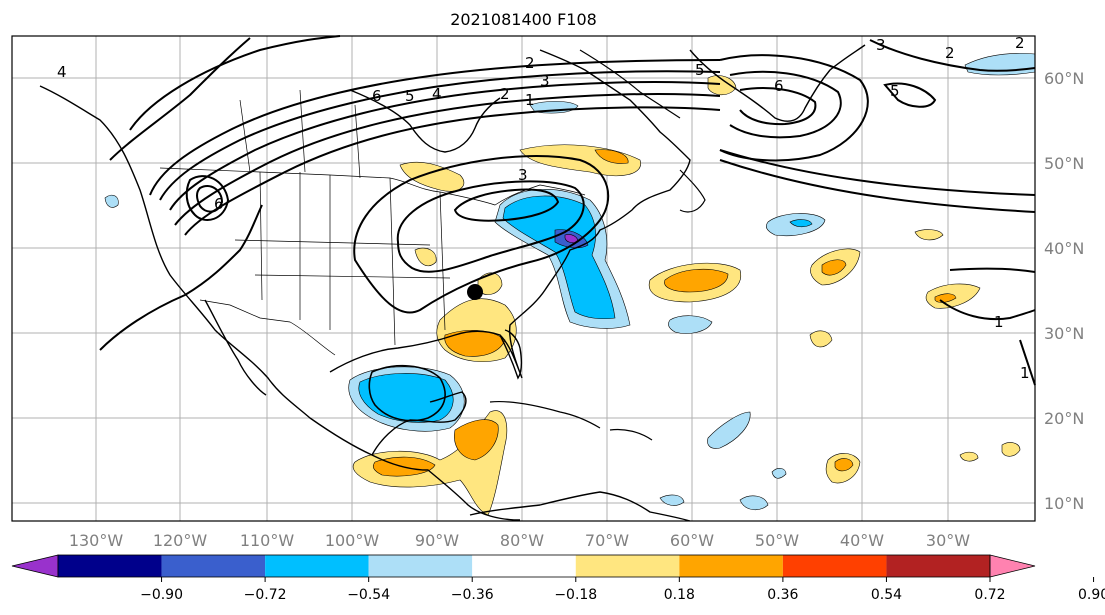 This screenshot has height=615, width=1105. Describe the element at coordinates (1064, 291) in the screenshot. I see `latitude-labels: 60°N 50°N 40°N 30°N 20°N 10°N` at that location.